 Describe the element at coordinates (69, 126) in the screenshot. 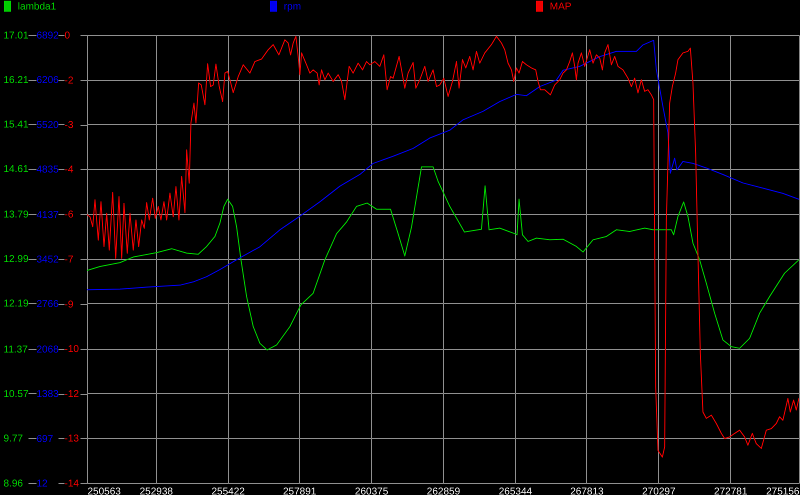

I see `y3-tick-label: -3` at that location.